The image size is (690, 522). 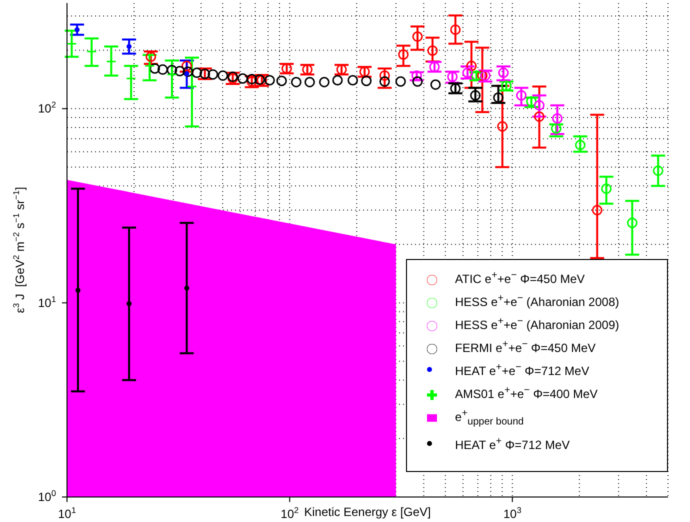 What do you see at coordinates (47, 496) in the screenshot?
I see `y-tick-label: 10$^{0}$` at bounding box center [47, 496].